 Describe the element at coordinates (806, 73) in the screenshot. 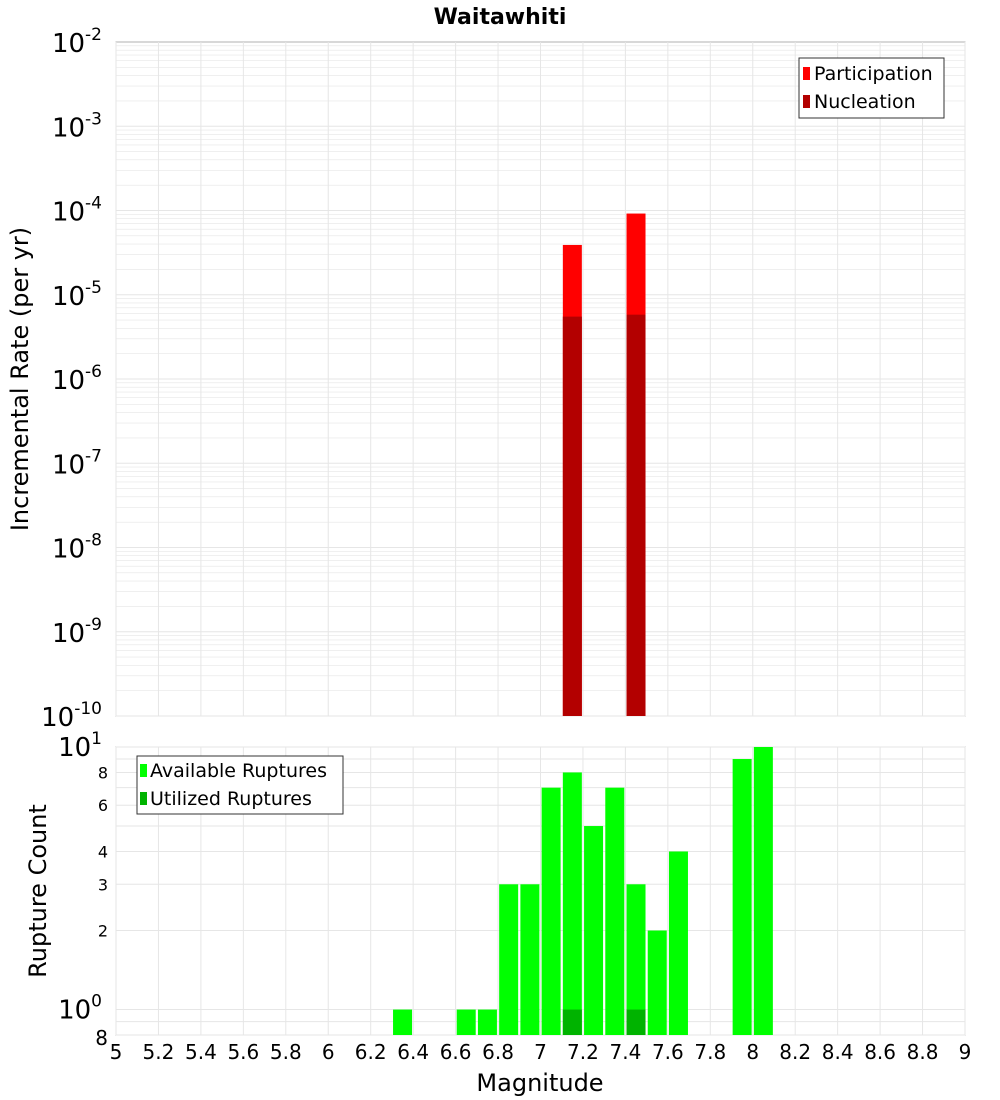

I see `legend-swatch-participation` at that location.